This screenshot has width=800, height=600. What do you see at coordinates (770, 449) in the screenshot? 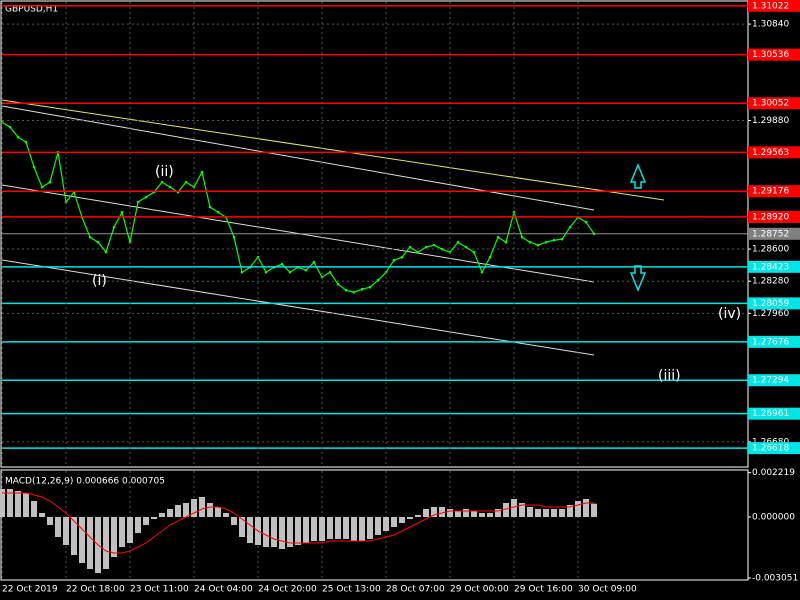
I see `level-label: 1.26618` at bounding box center [770, 449].